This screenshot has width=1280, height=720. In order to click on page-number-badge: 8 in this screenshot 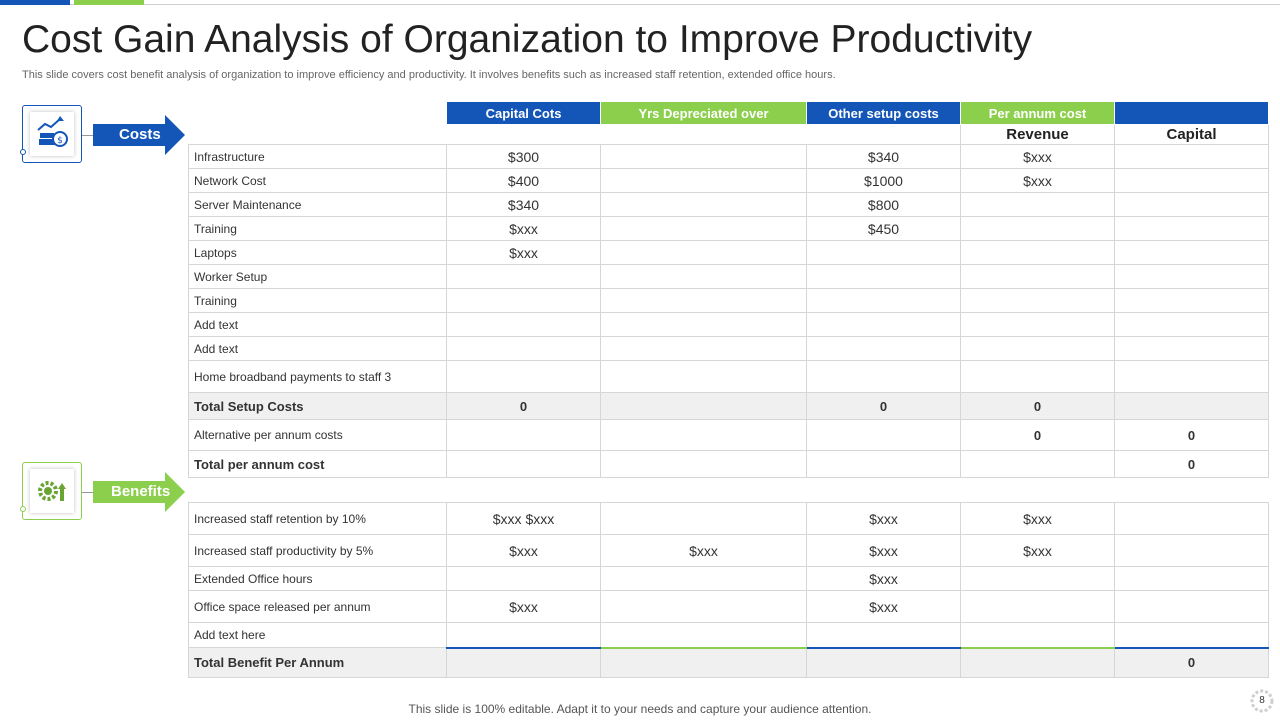, I will do `click(1262, 701)`.